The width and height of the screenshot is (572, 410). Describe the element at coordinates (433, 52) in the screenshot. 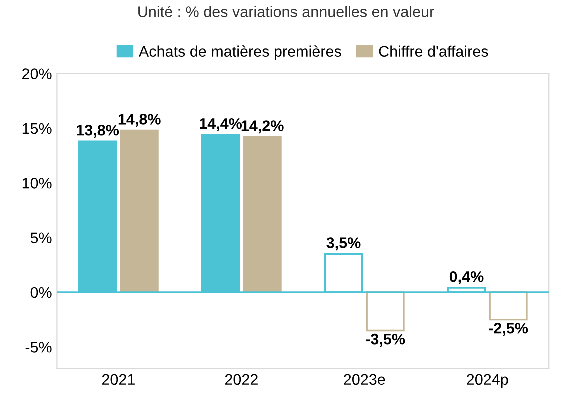

I see `legend-label: Chiffre d'affaires` at that location.